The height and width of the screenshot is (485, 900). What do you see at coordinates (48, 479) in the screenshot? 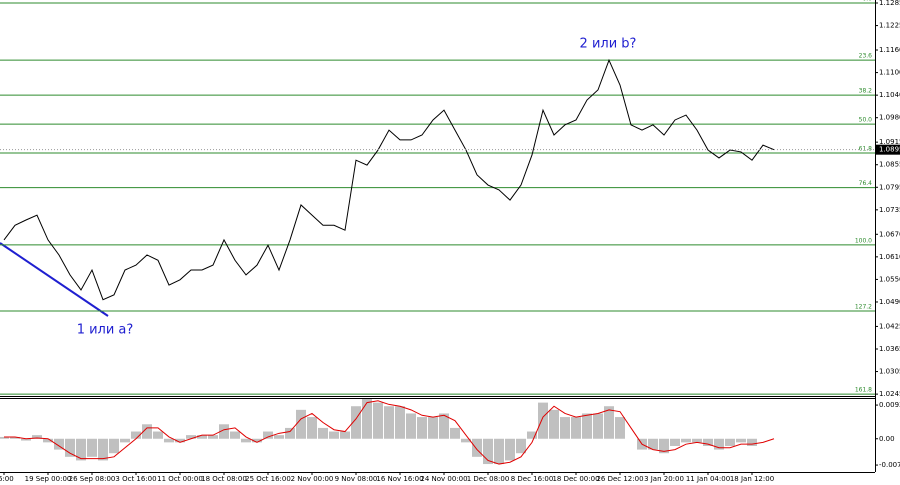
I see `x-tick-label: 19 Sep 00:00` at bounding box center [48, 479].